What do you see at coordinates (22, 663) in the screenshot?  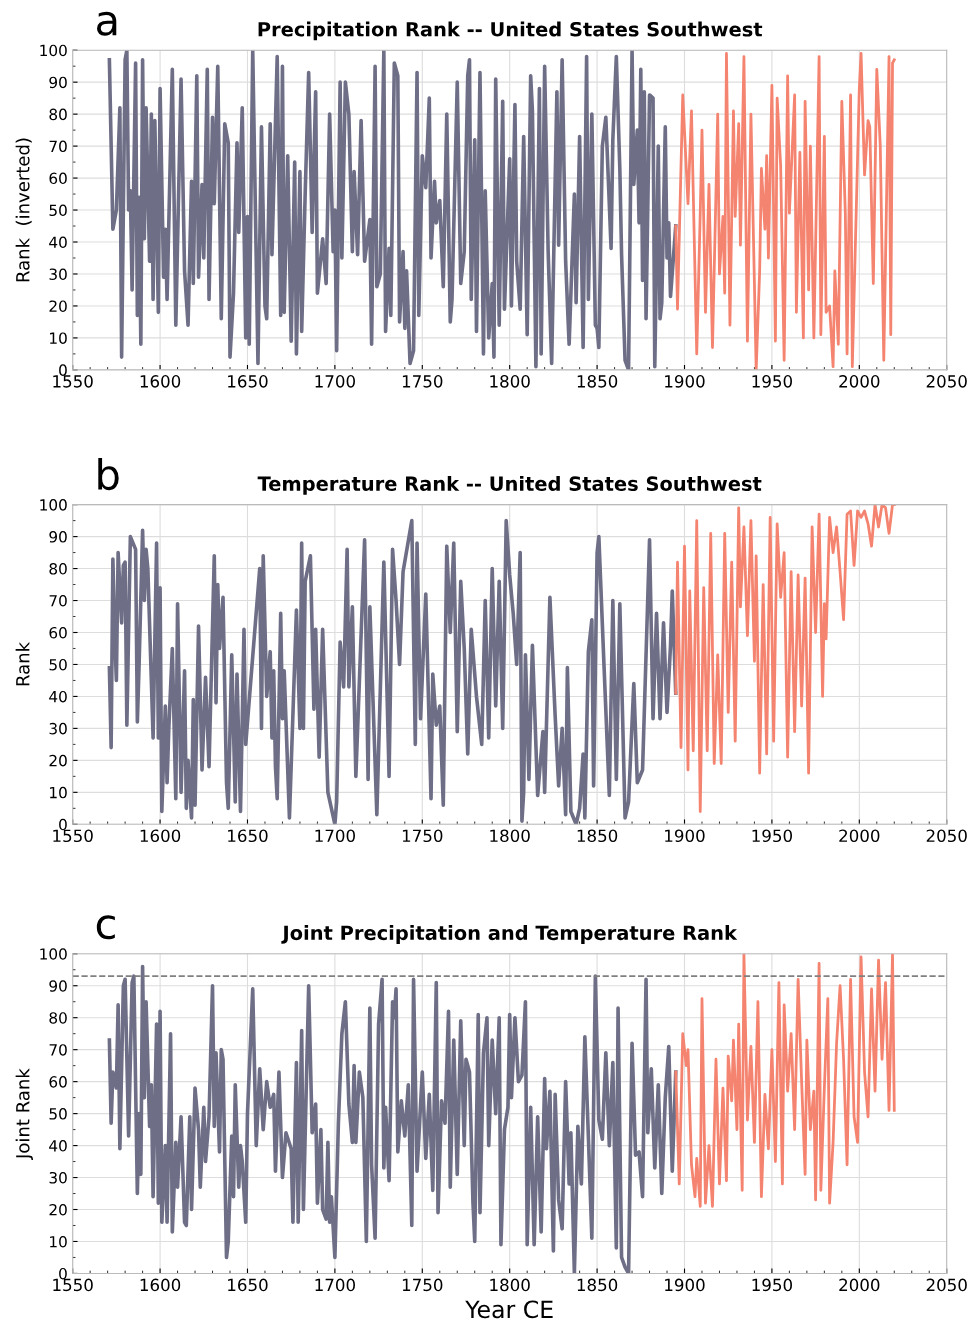 I see `y-axis-title: Rank` at bounding box center [22, 663].